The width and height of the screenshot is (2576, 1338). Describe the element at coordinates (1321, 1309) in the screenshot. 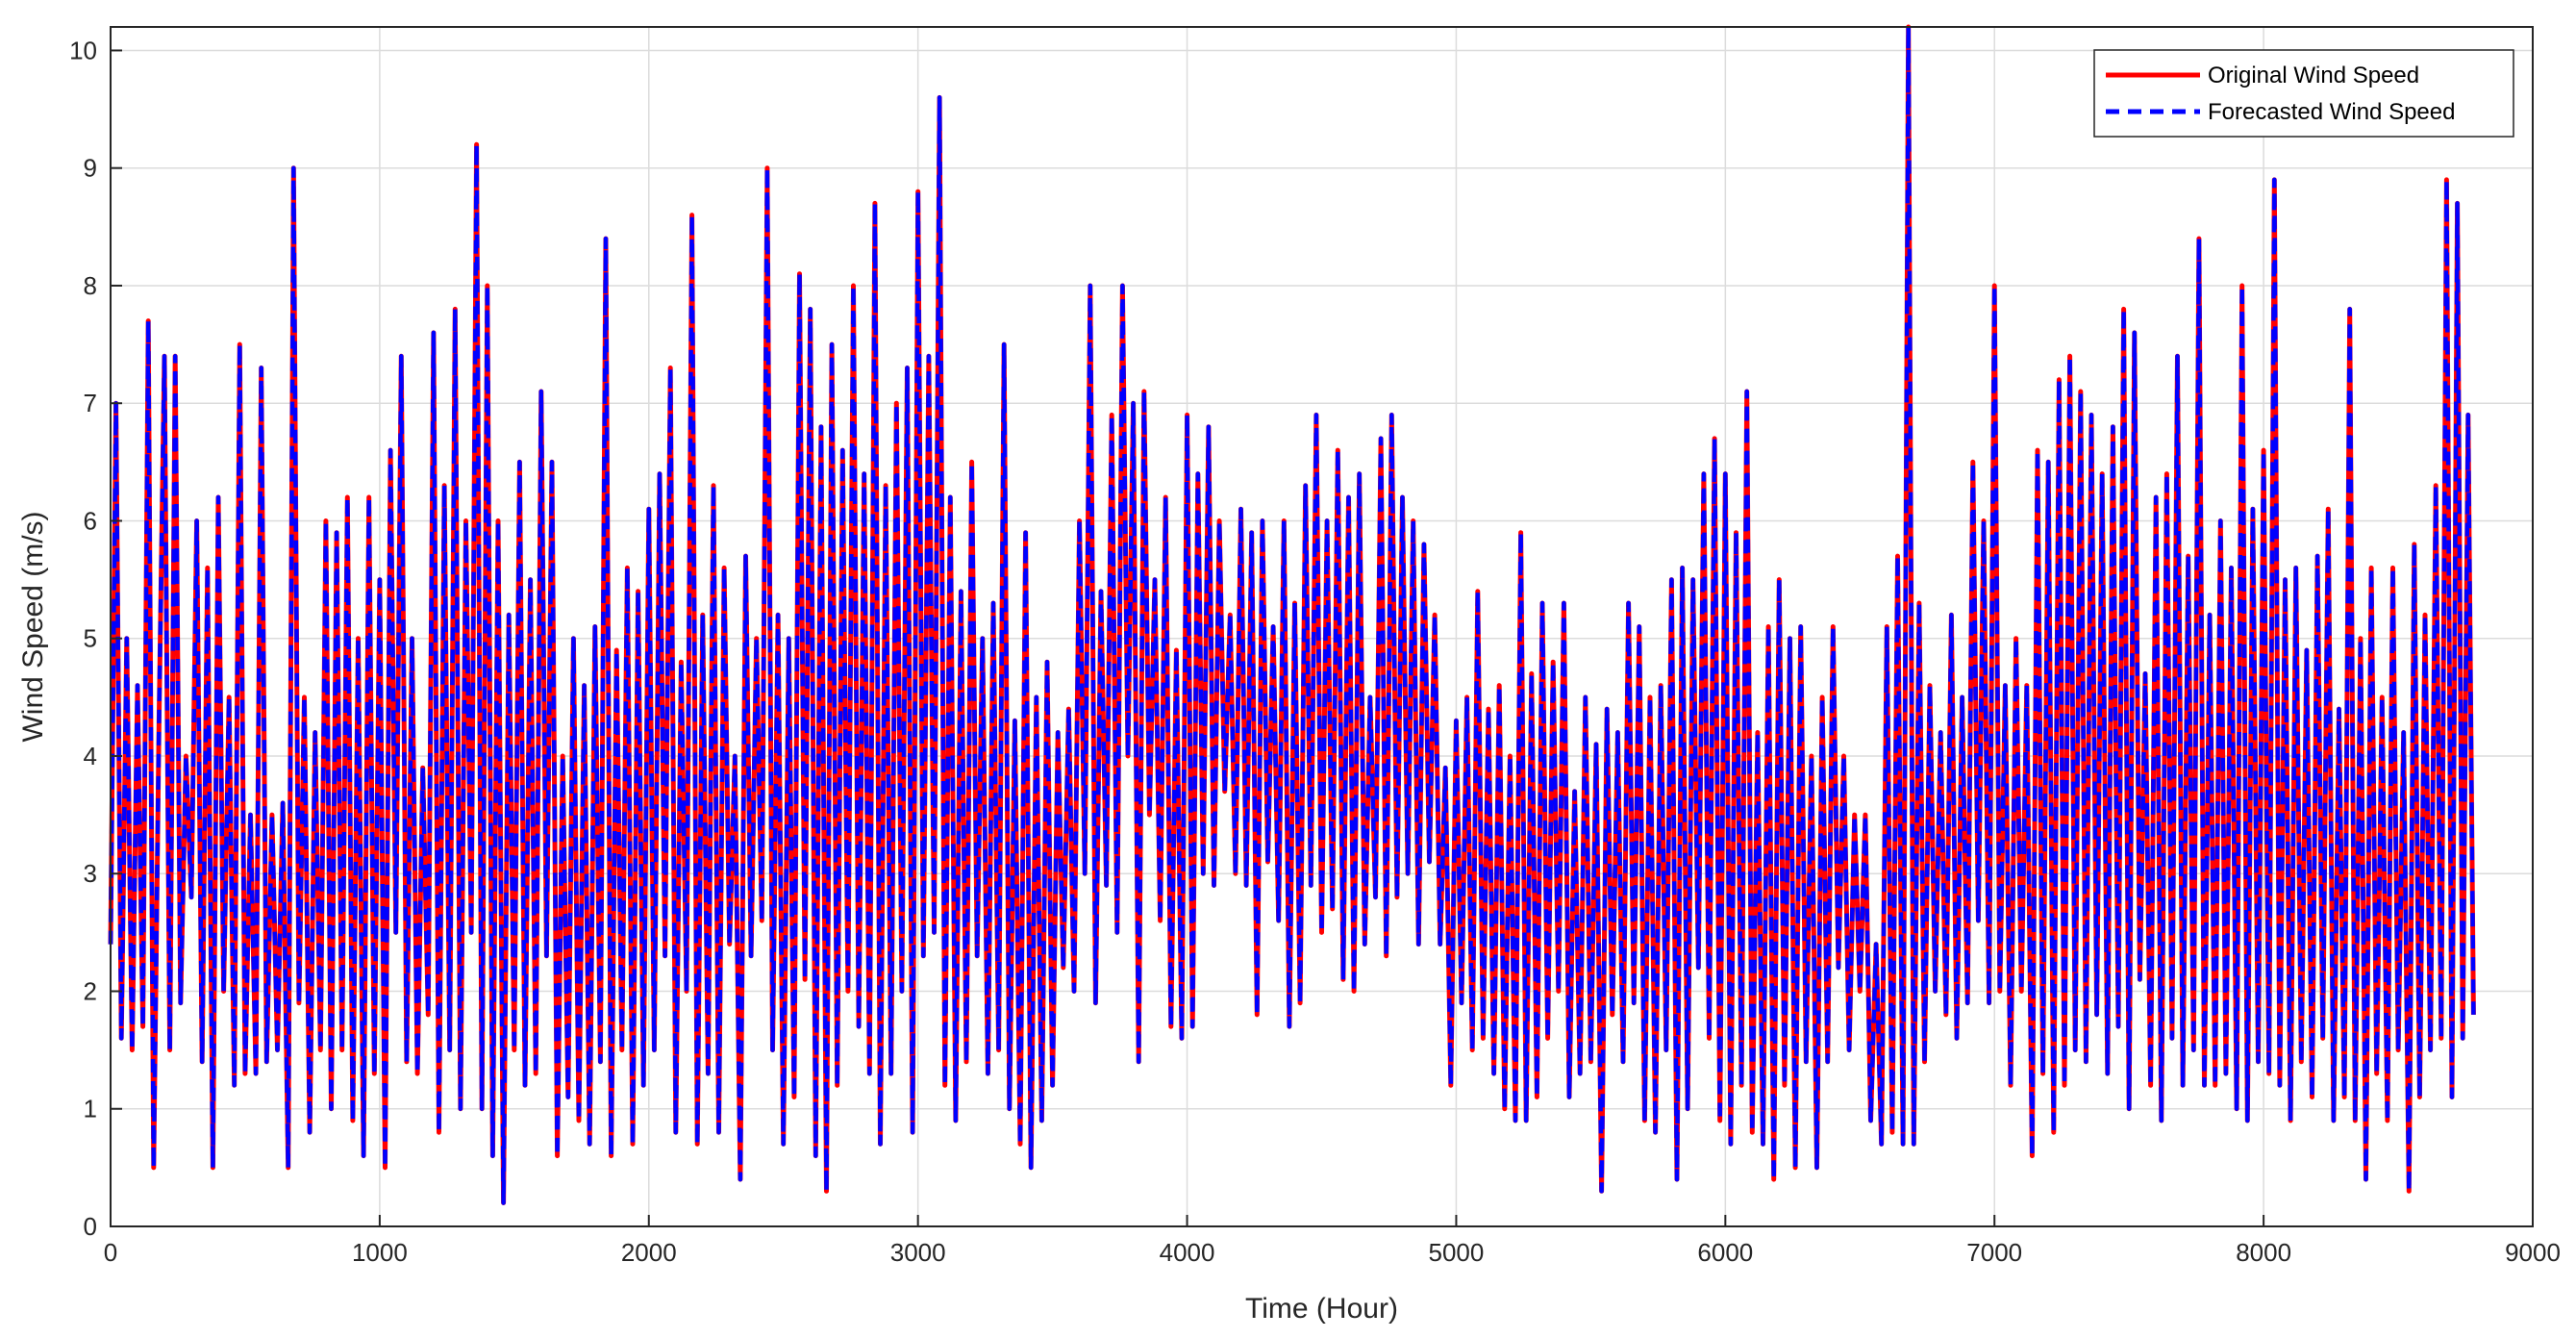

I see `x-axis-label: Time (Hour)` at that location.